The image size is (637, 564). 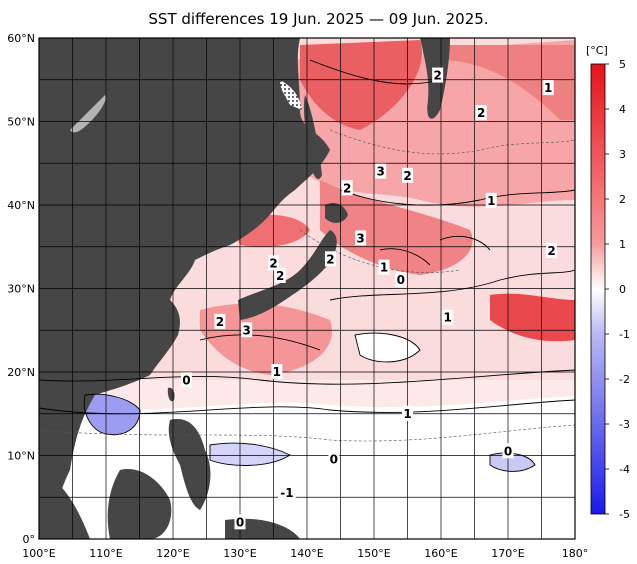 What do you see at coordinates (38, 553) in the screenshot?
I see `lon-tick-label: 100°E` at bounding box center [38, 553].